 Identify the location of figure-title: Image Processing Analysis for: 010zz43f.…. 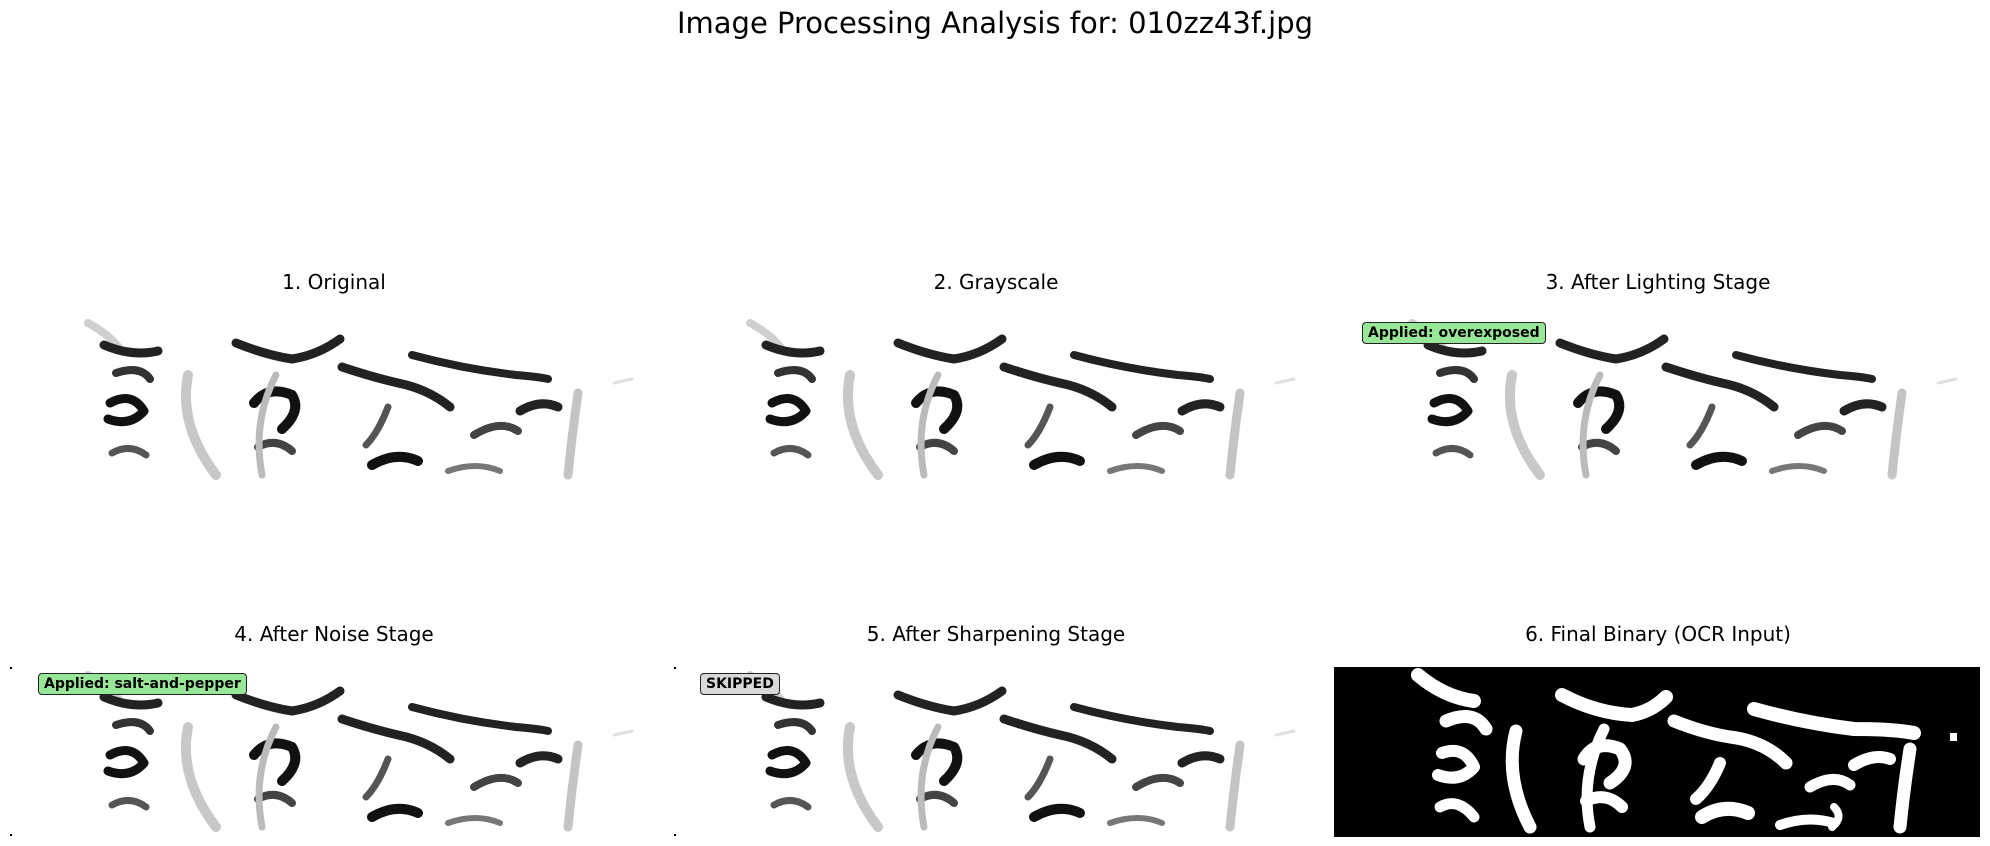
(995, 23).